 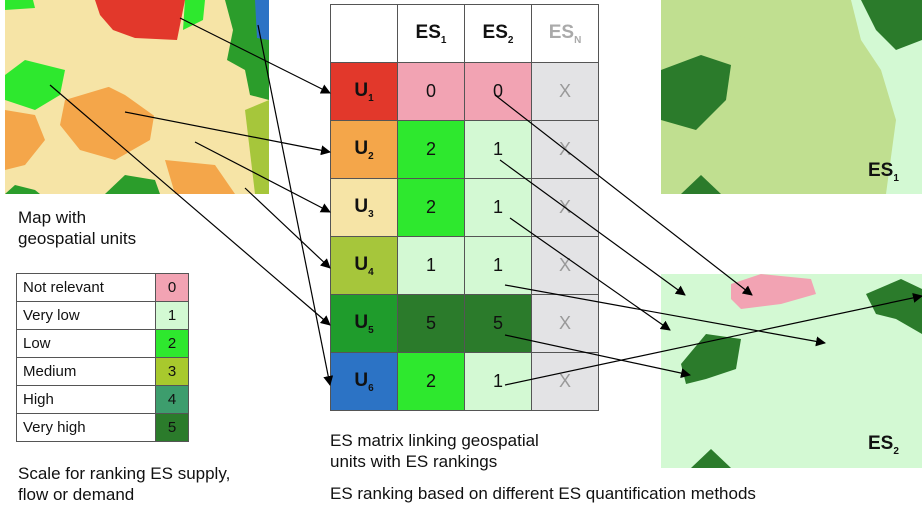 What do you see at coordinates (428, 32) in the screenshot?
I see `header-es1-text: ES` at bounding box center [428, 32].